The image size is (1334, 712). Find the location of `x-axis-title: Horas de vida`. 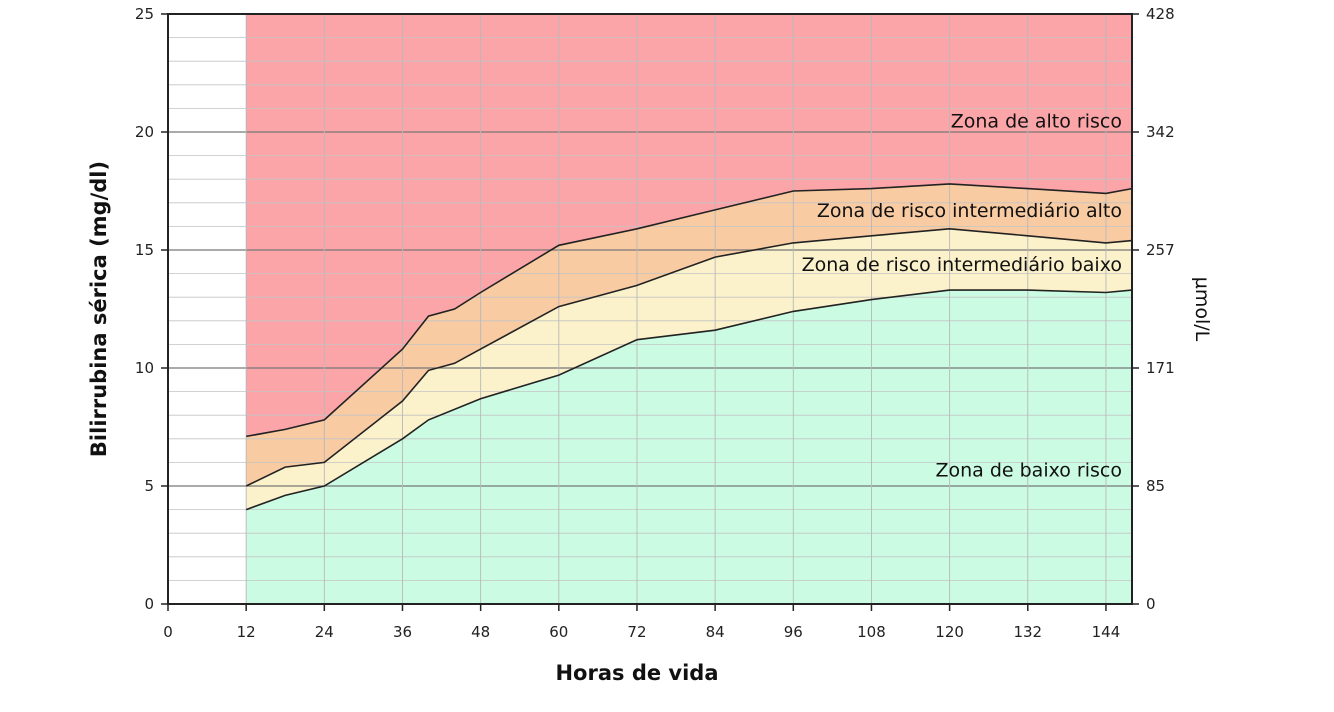

x-axis-title: Horas de vida is located at coordinates (636, 673).